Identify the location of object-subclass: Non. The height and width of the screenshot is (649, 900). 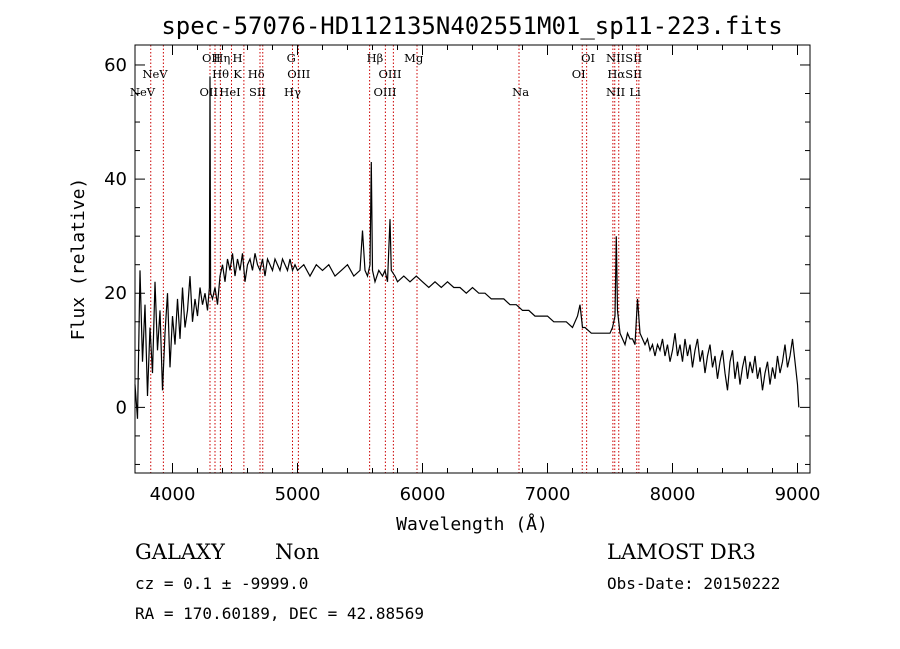
(297, 552).